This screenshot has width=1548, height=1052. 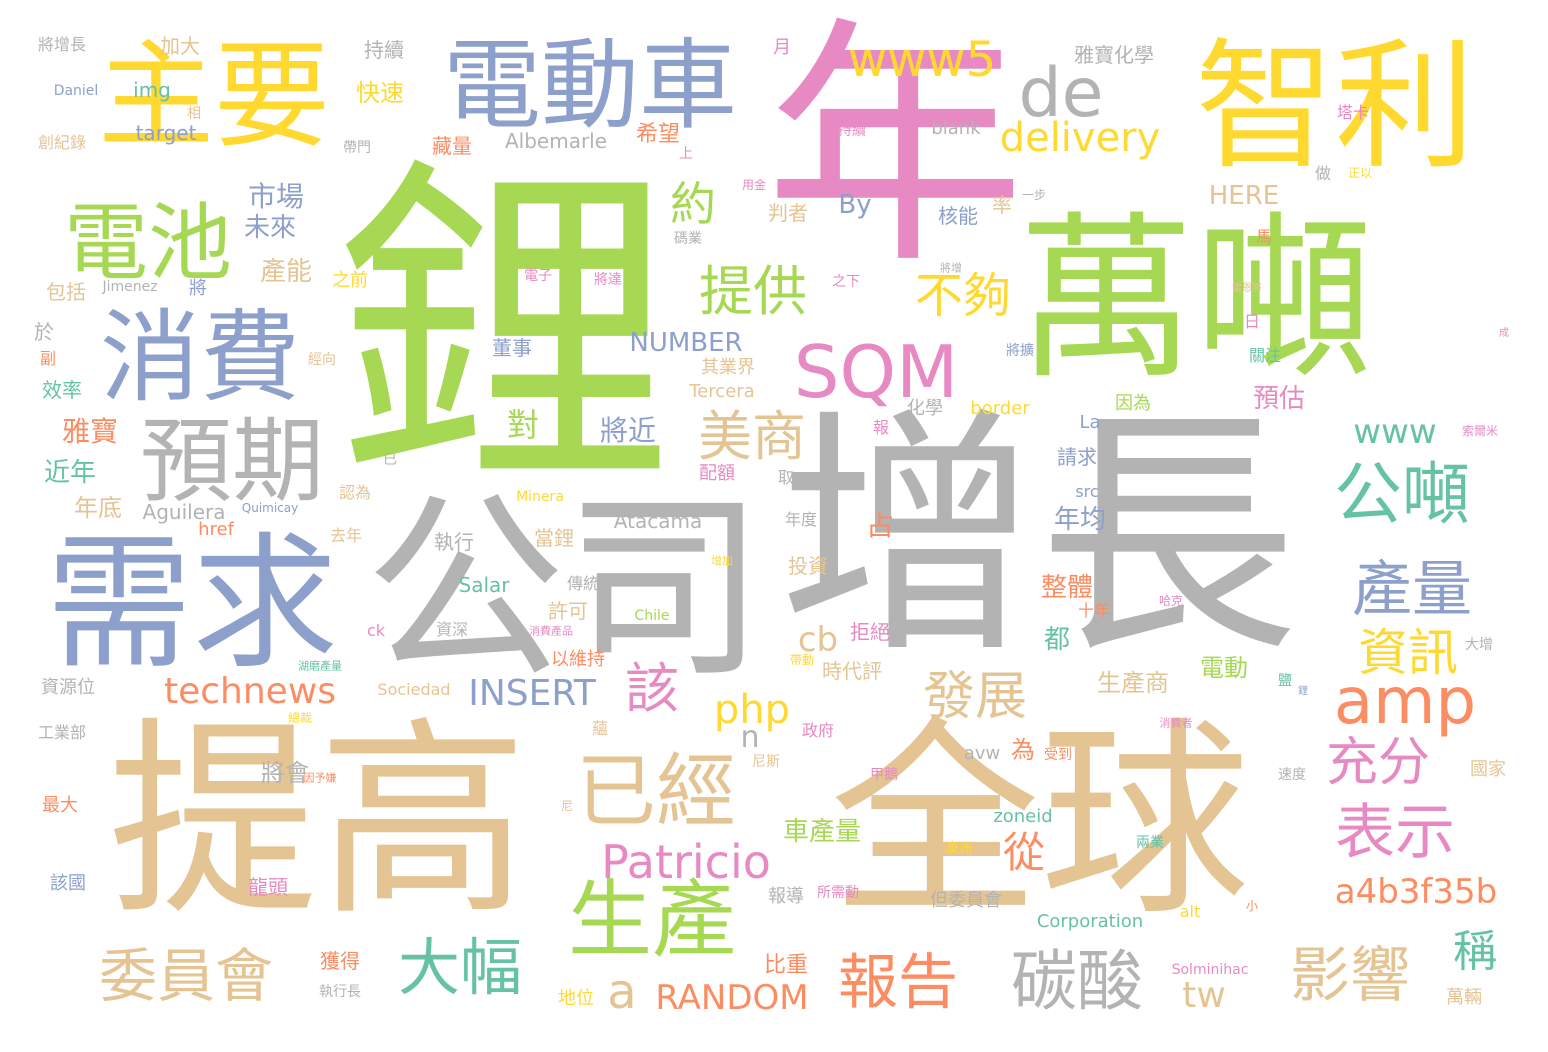 What do you see at coordinates (250, 691) in the screenshot?
I see `word: technews` at bounding box center [250, 691].